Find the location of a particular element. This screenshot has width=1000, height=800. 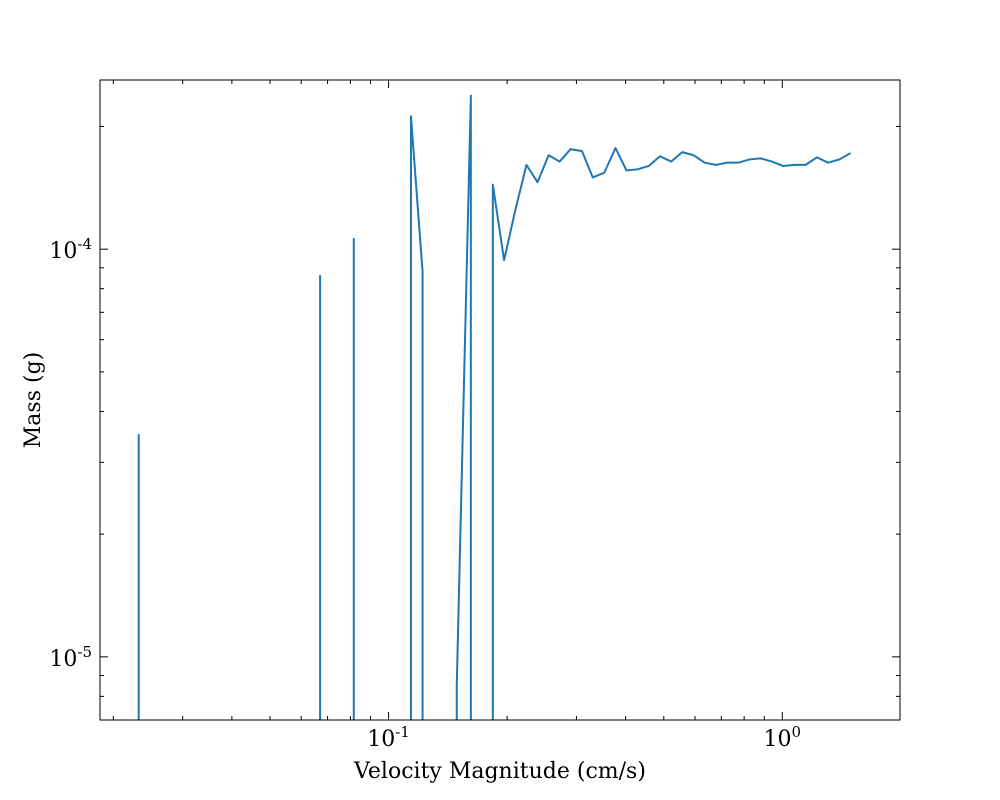

x-tick-label: 10⁰ is located at coordinates (783, 737).